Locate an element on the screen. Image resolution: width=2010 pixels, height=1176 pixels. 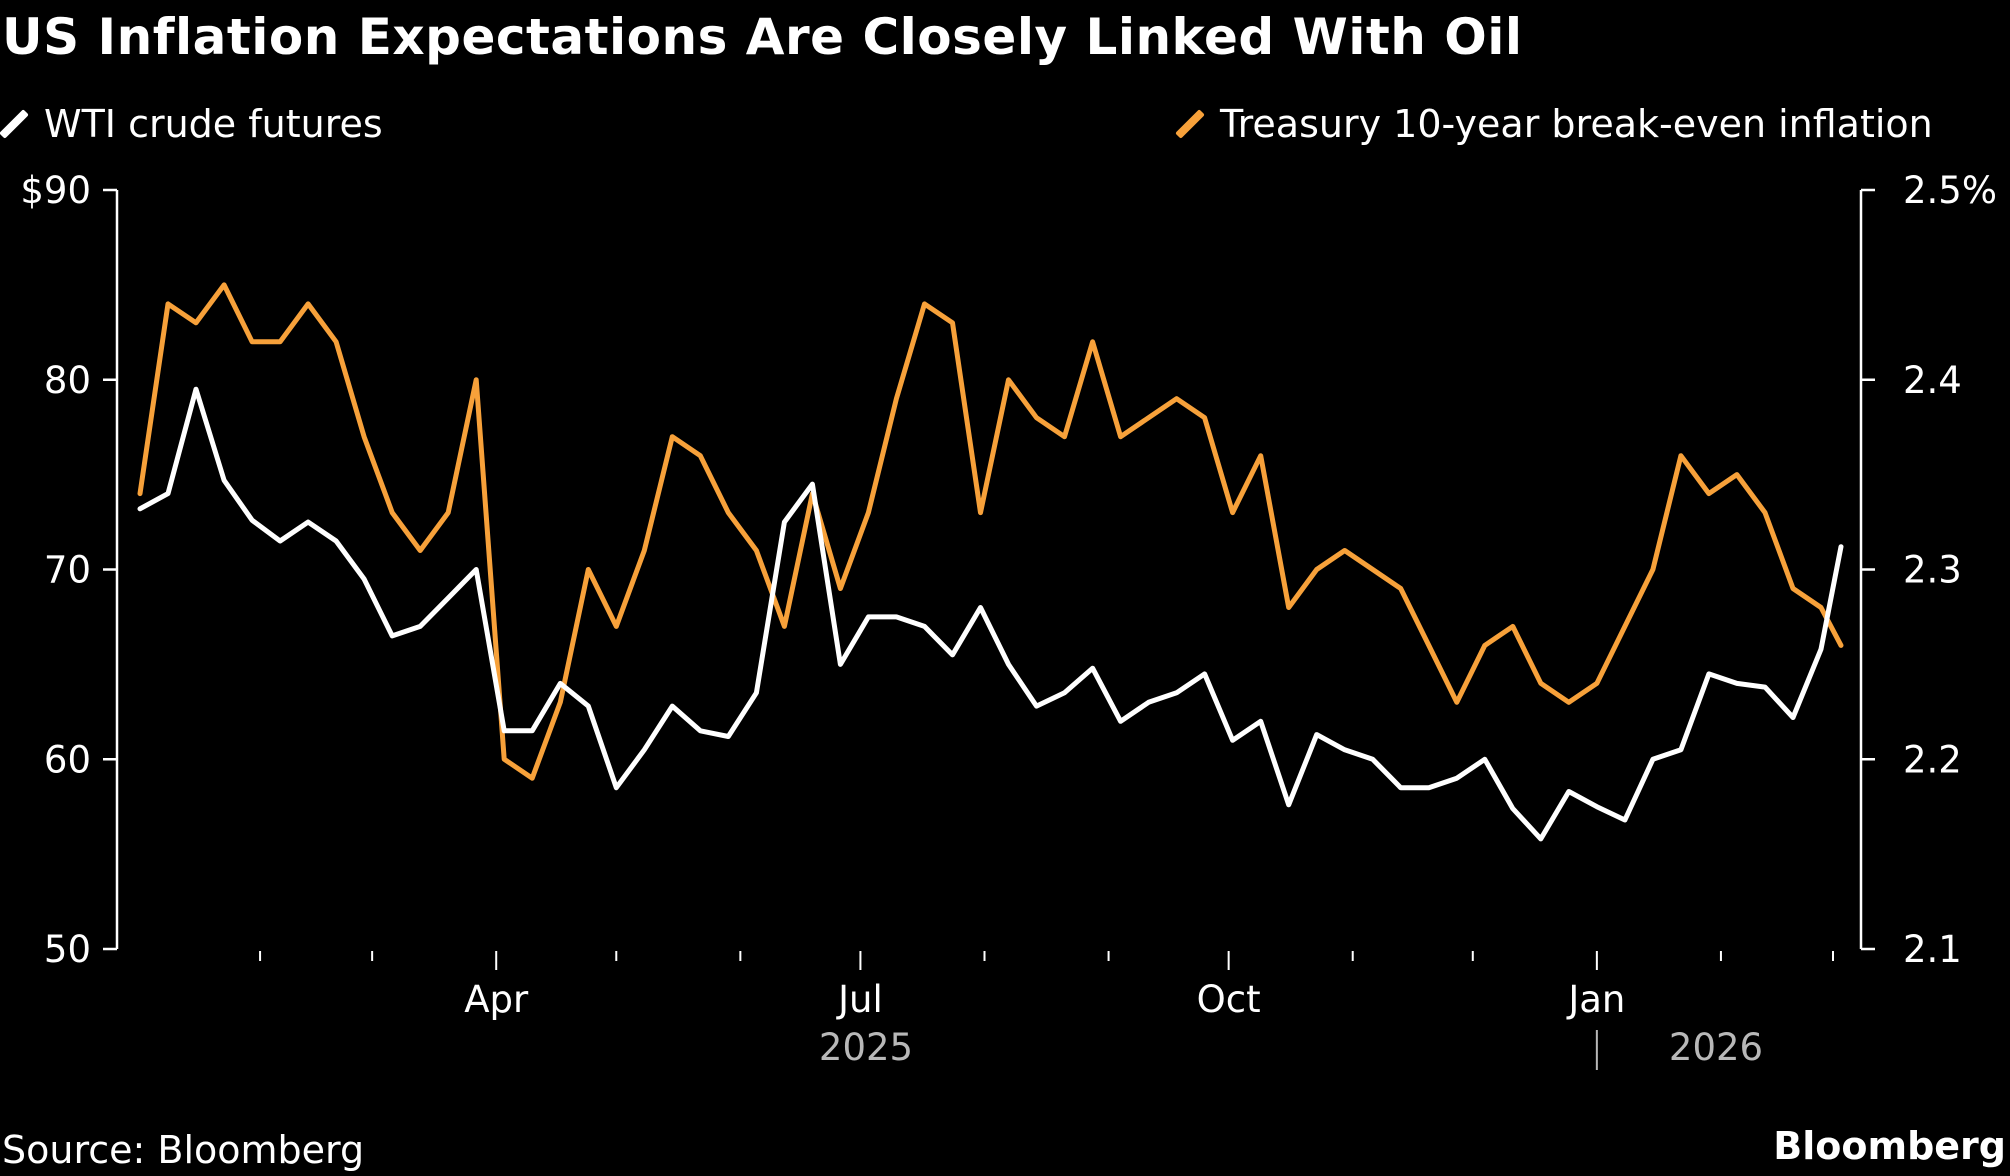
right-axis-tick-label: 2.5% is located at coordinates (1950, 190).